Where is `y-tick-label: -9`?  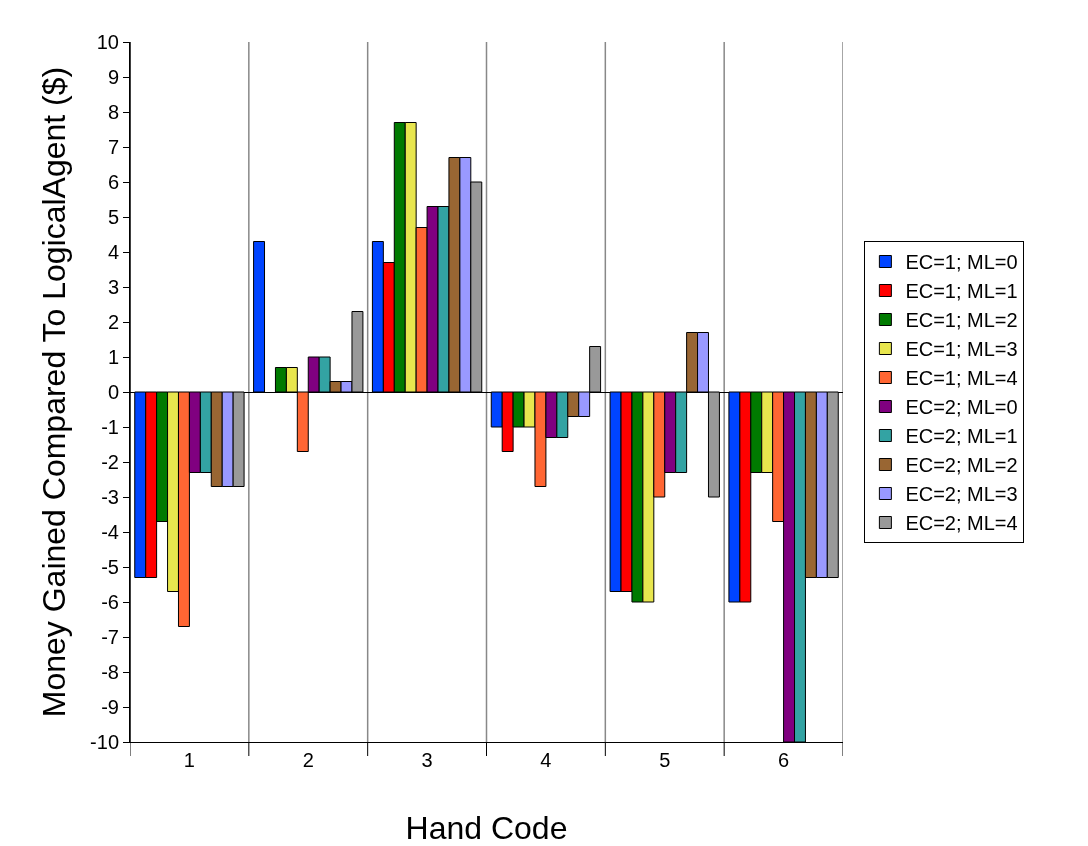 y-tick-label: -9 is located at coordinates (110, 707).